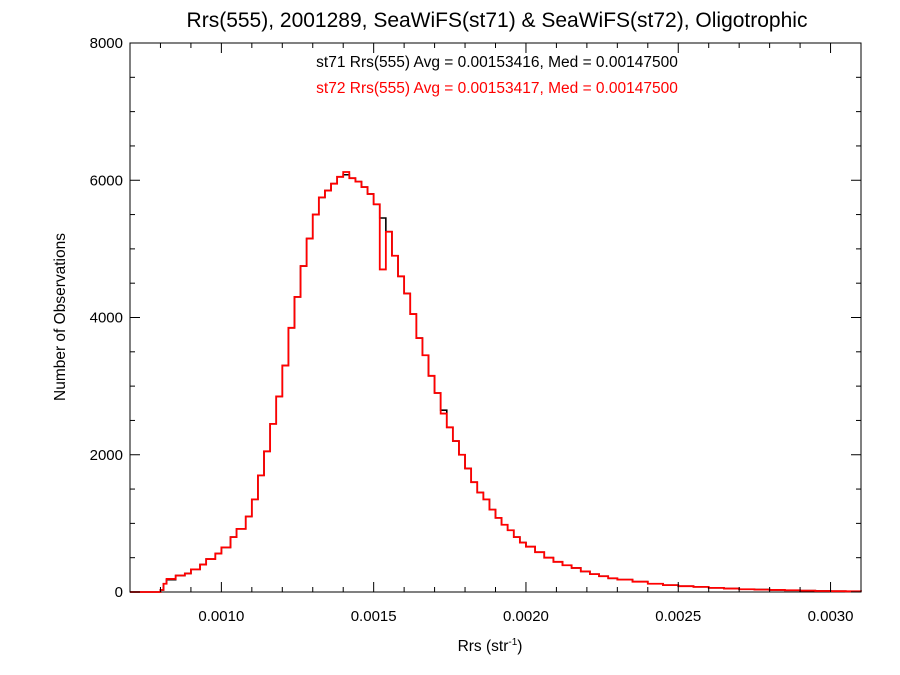  Describe the element at coordinates (483, 646) in the screenshot. I see `x-axis-label-main: Rrs (str` at that location.